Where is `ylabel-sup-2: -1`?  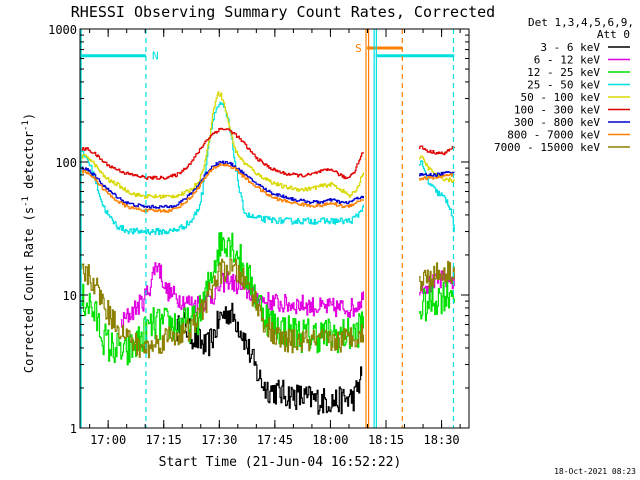 ylabel-sup-2: -1 is located at coordinates (26, 125).